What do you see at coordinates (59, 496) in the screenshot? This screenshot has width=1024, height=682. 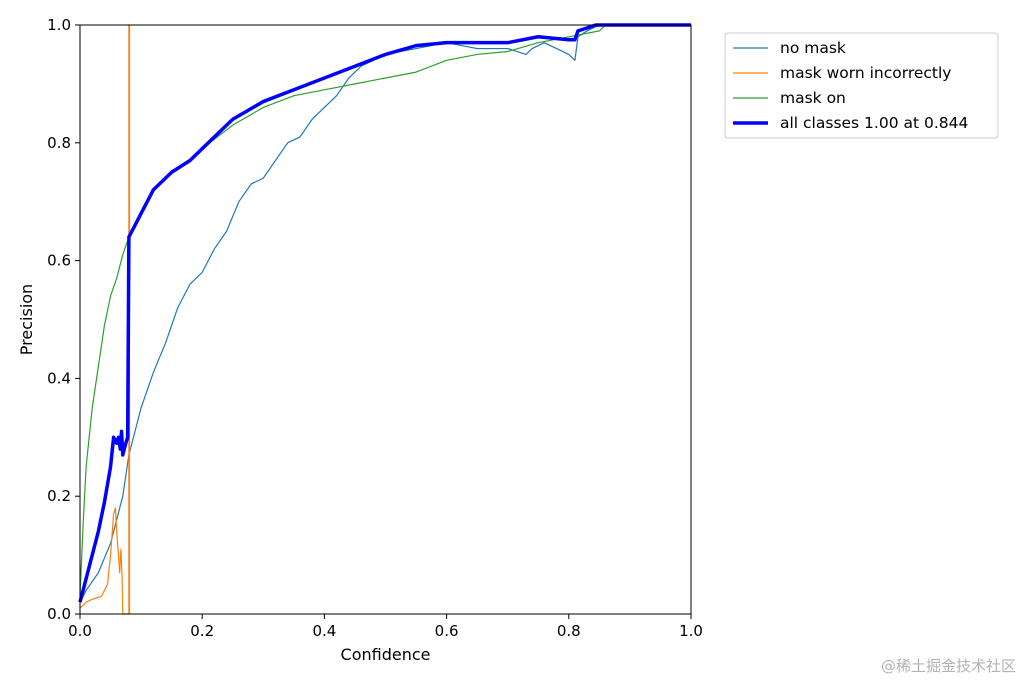 I see `y-tick-label: 0.2` at bounding box center [59, 496].